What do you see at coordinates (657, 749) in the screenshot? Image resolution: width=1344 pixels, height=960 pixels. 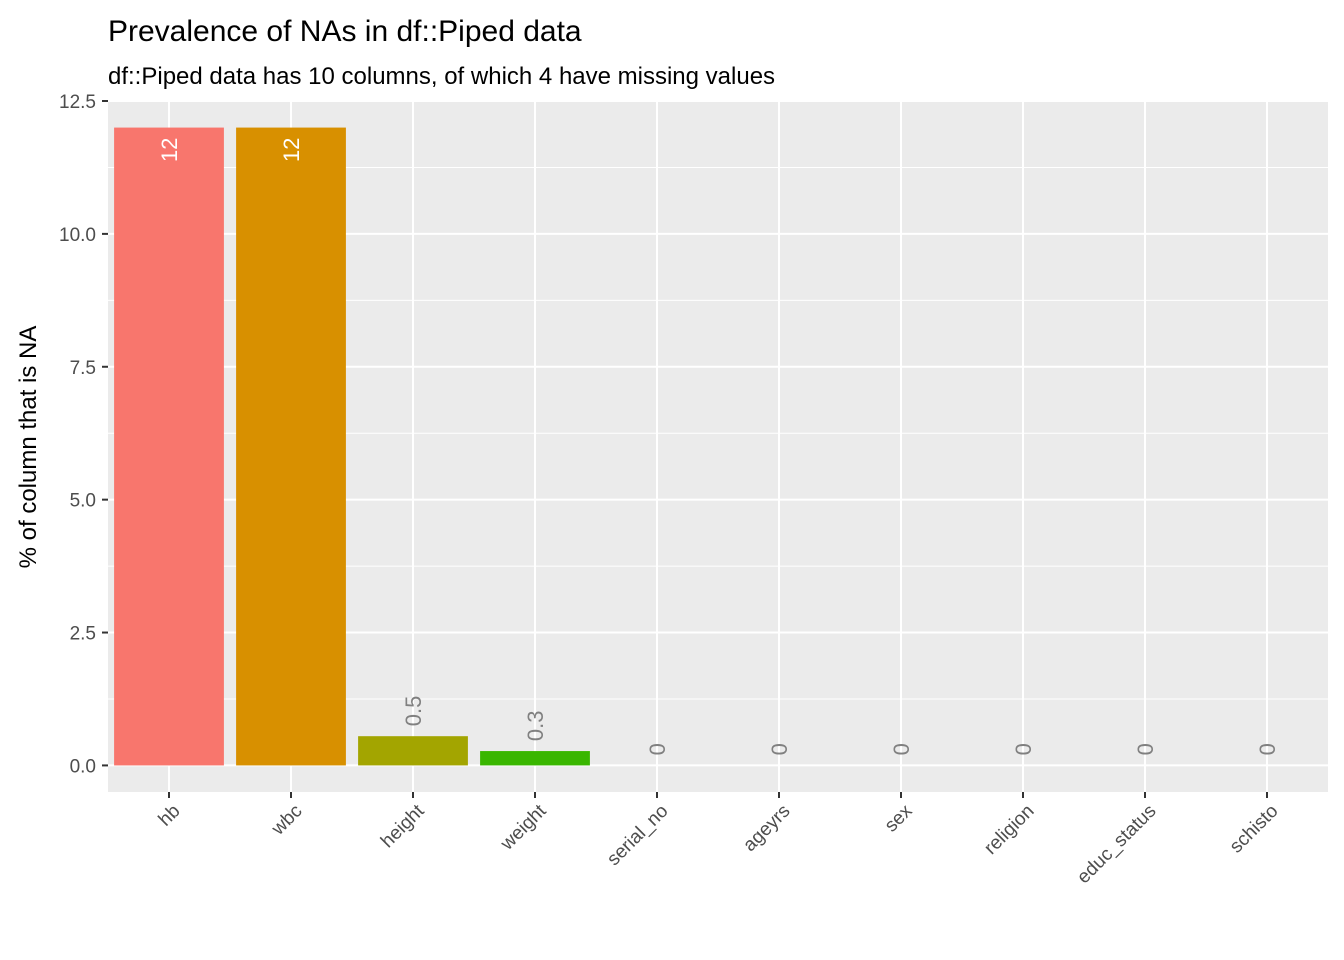 I see `data-label-serial_no: 0` at bounding box center [657, 749].